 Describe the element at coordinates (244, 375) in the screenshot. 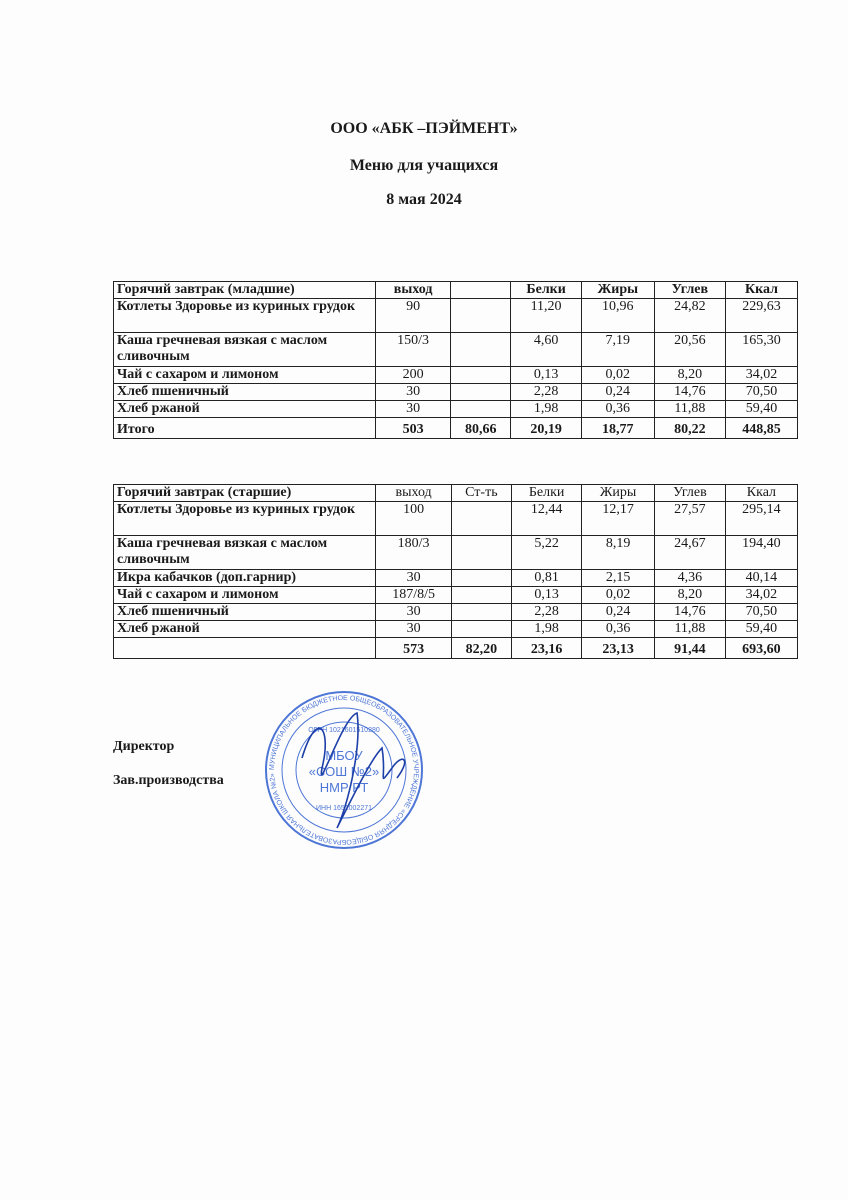

I see `table-cell: Чай с сахаром и лимоном` at that location.